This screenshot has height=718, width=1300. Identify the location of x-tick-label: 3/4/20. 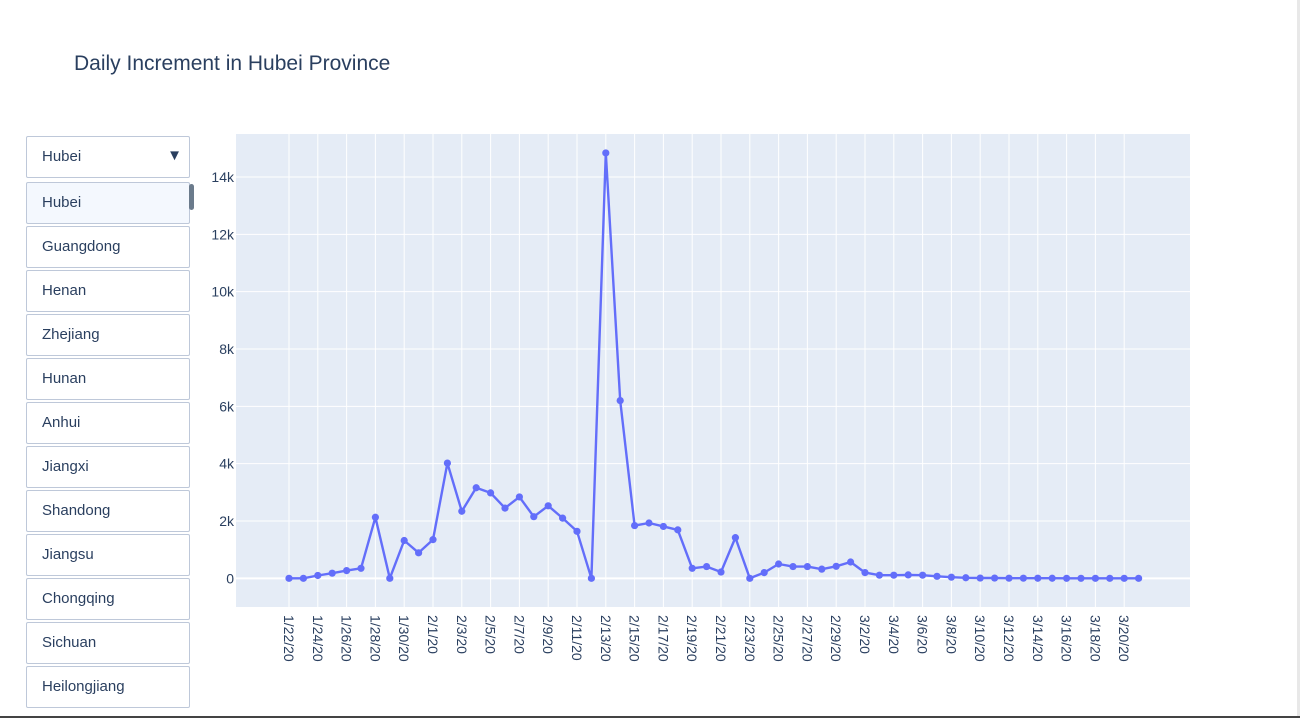
(894, 634).